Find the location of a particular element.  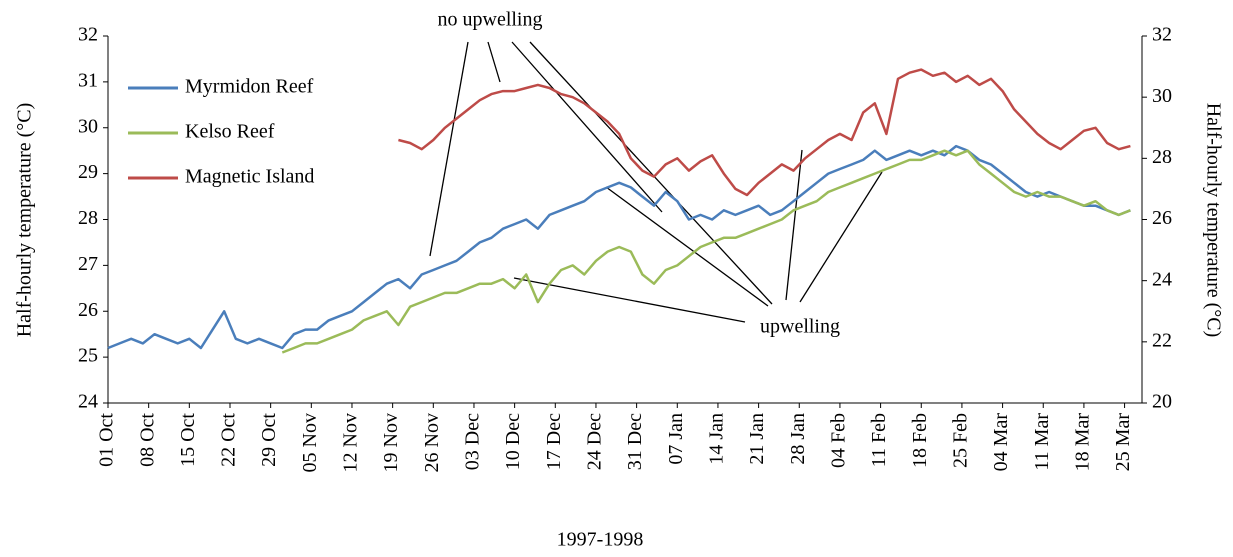

x-tick-label: 22 Oct is located at coordinates (229, 440).